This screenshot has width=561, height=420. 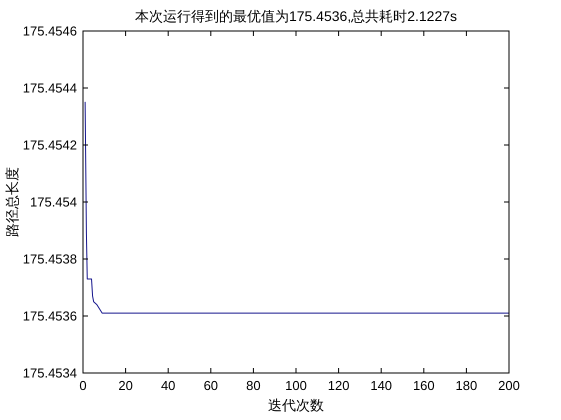 I want to click on x-tick-label: 0, so click(x=83, y=385).